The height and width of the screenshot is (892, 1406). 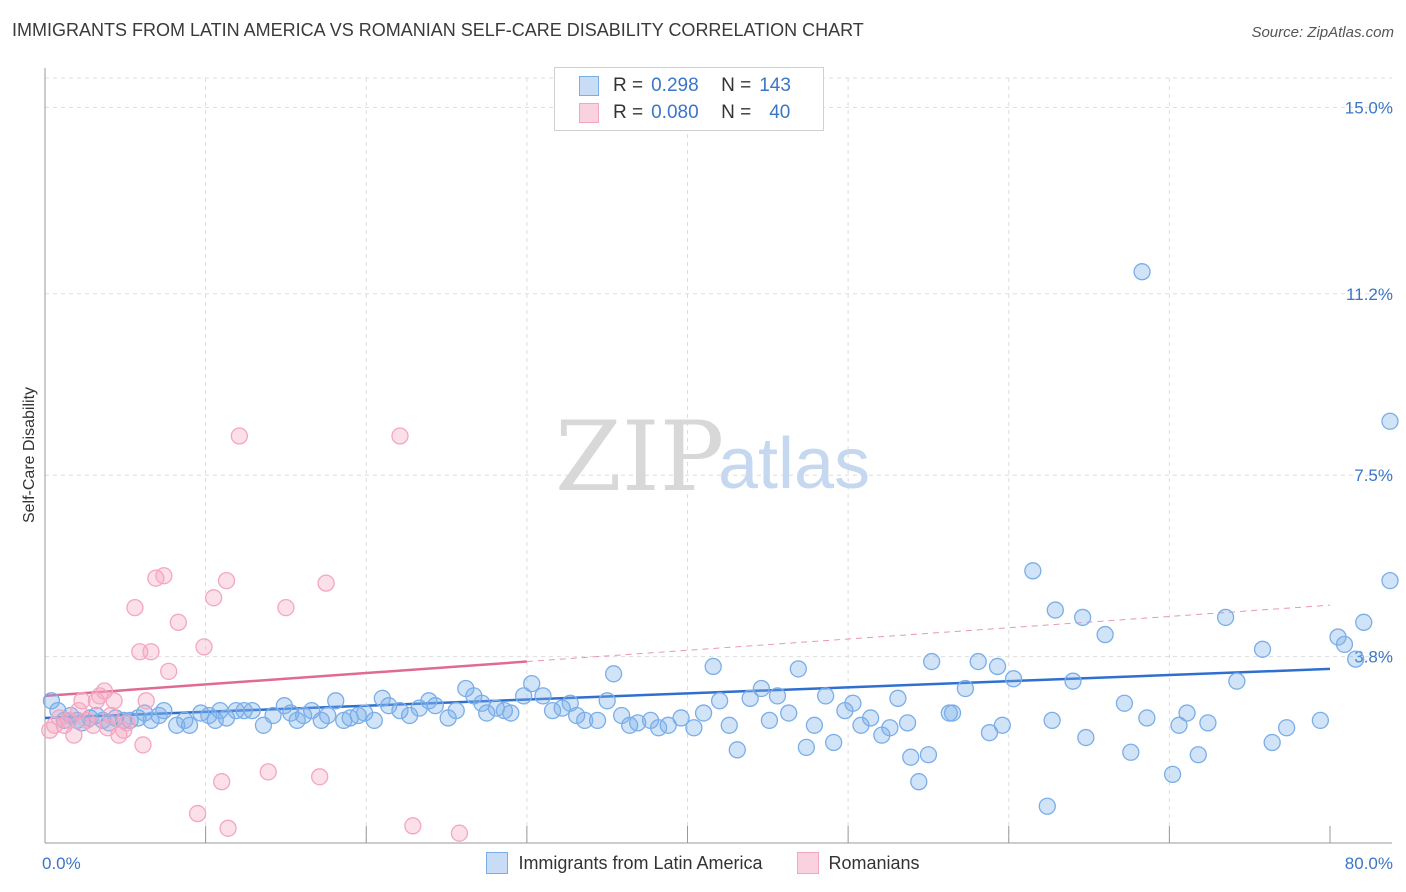 What do you see at coordinates (624, 863) in the screenshot?
I see `legend-item-latin-america: Immigrants from Latin America` at bounding box center [624, 863].